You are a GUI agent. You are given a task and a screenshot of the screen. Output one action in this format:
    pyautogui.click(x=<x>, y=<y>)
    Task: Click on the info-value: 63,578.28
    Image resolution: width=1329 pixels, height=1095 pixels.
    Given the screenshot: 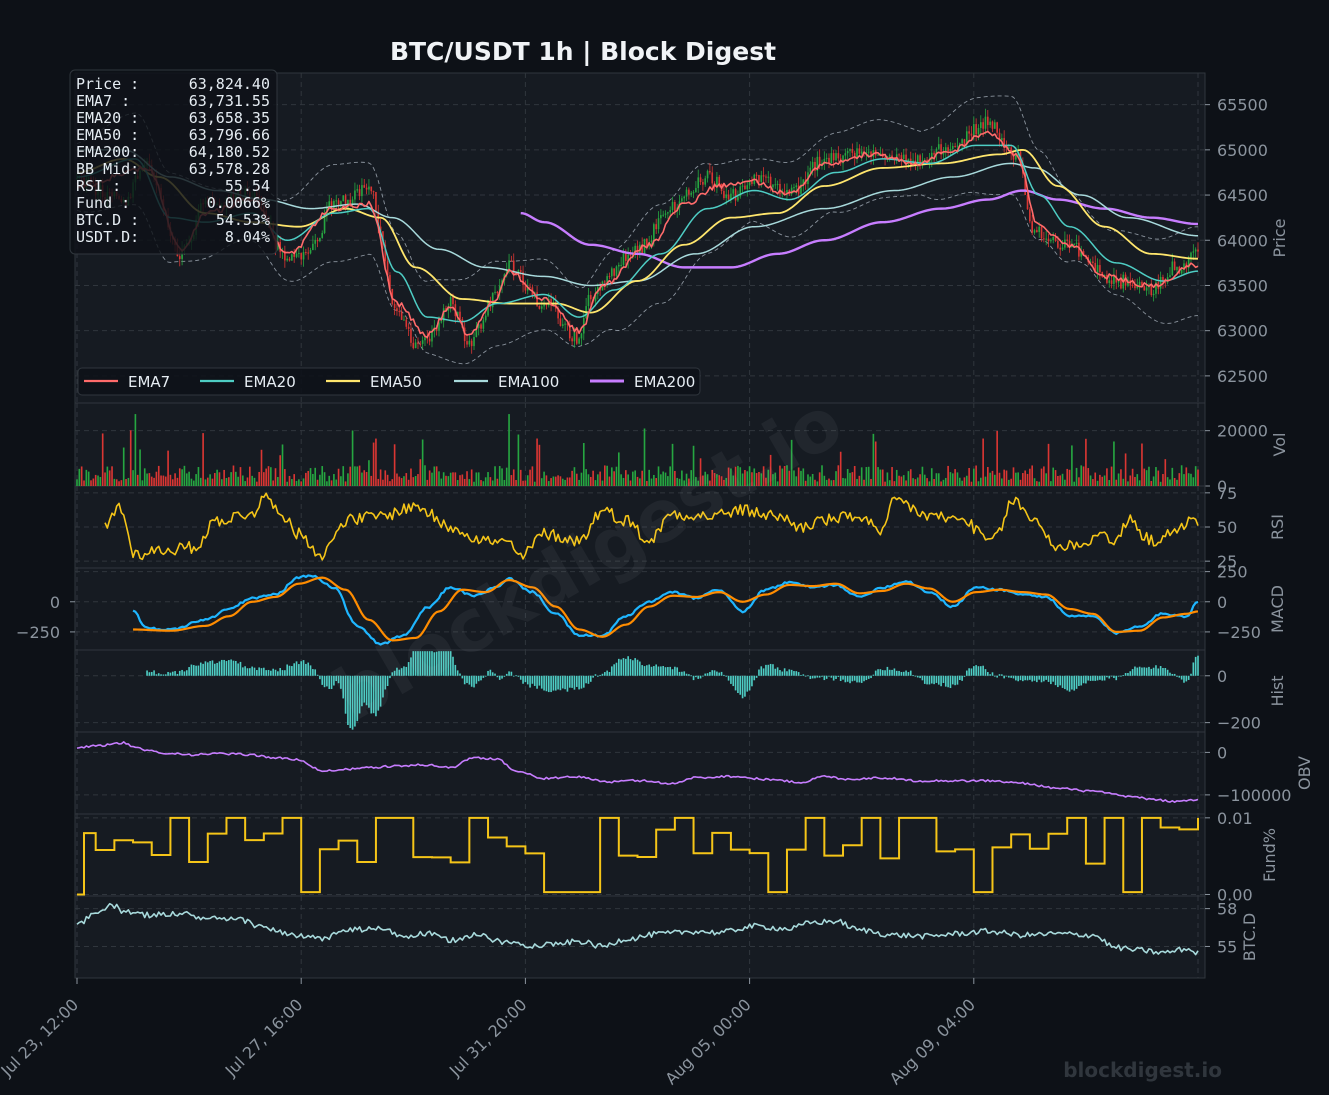 What is the action you would take?
    pyautogui.click(x=229, y=169)
    